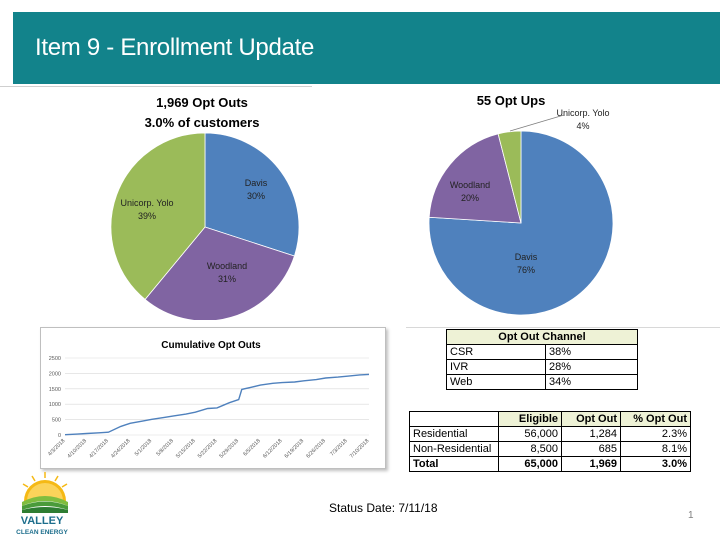  I want to click on opt-out-channel-table: Opt Out Channel CSR 38% IVR 28% Web 34%, so click(542, 359).